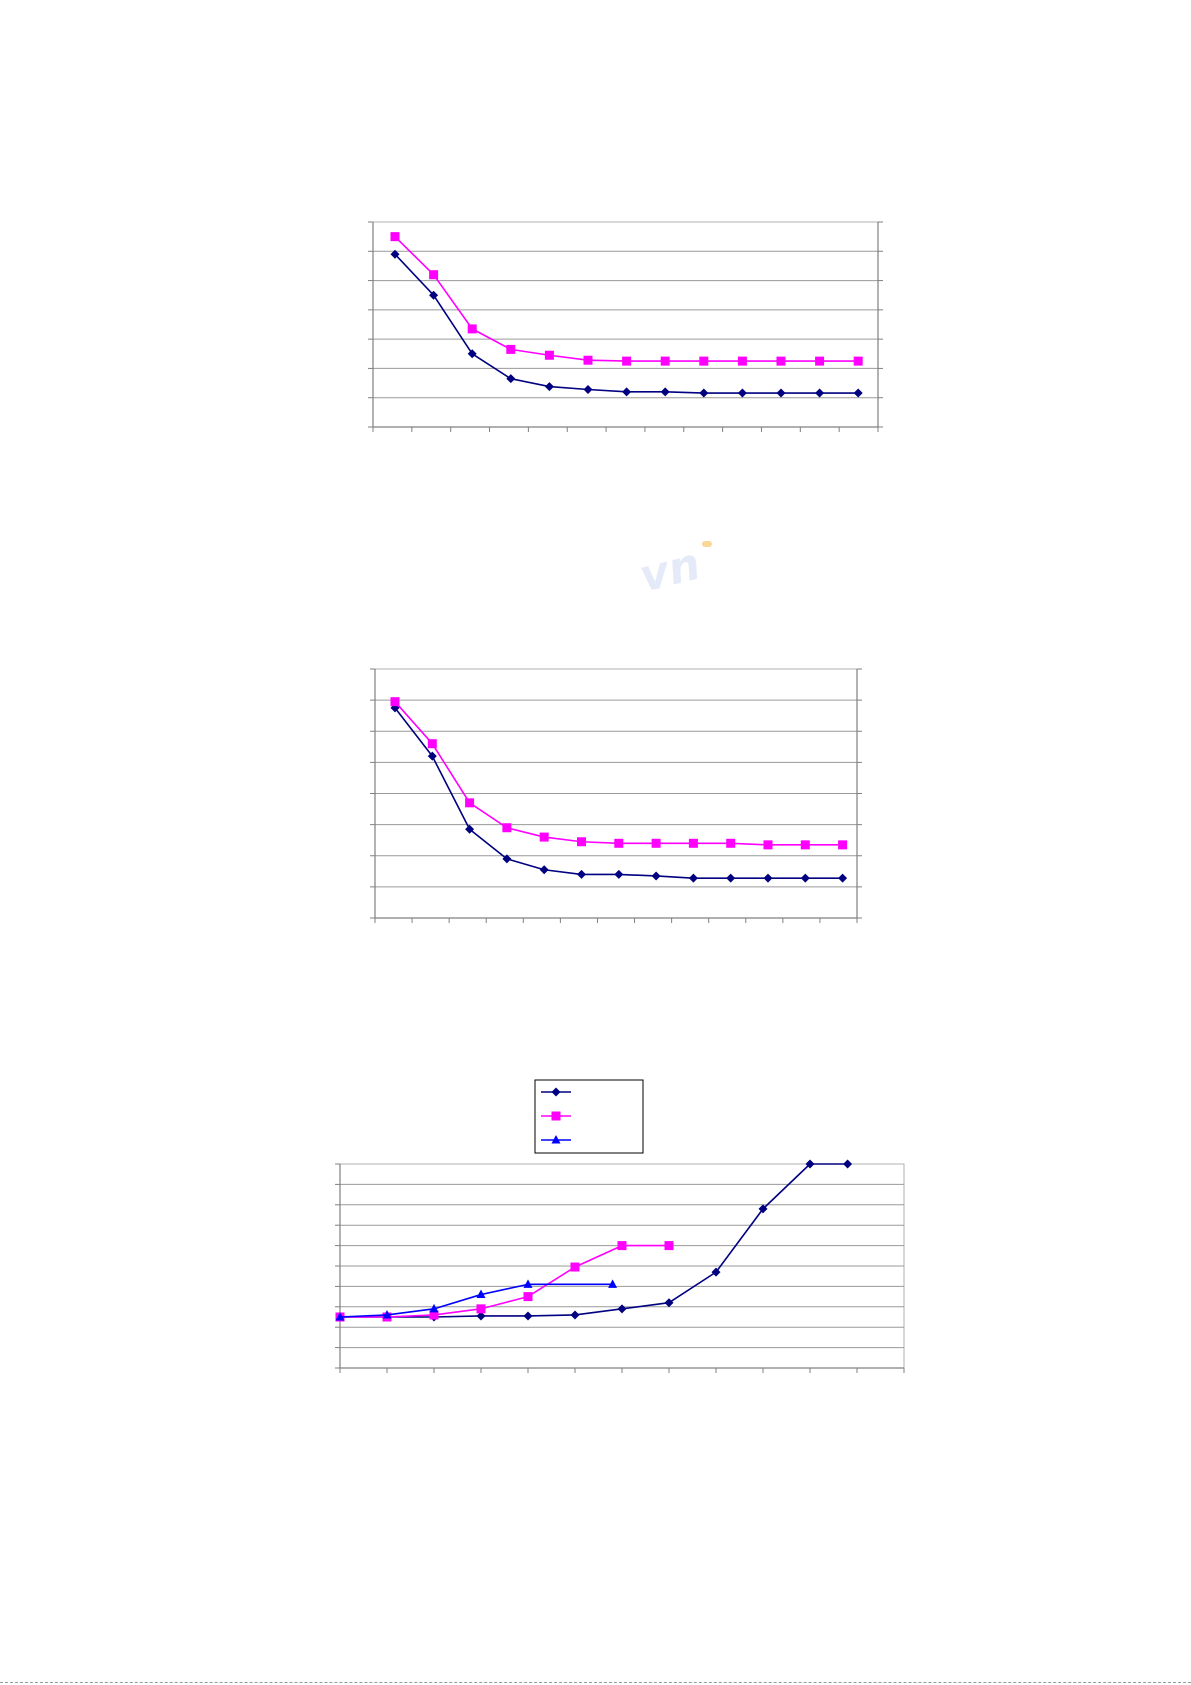 The width and height of the screenshot is (1191, 1685). What do you see at coordinates (707, 544) in the screenshot?
I see `watermark-dot` at bounding box center [707, 544].